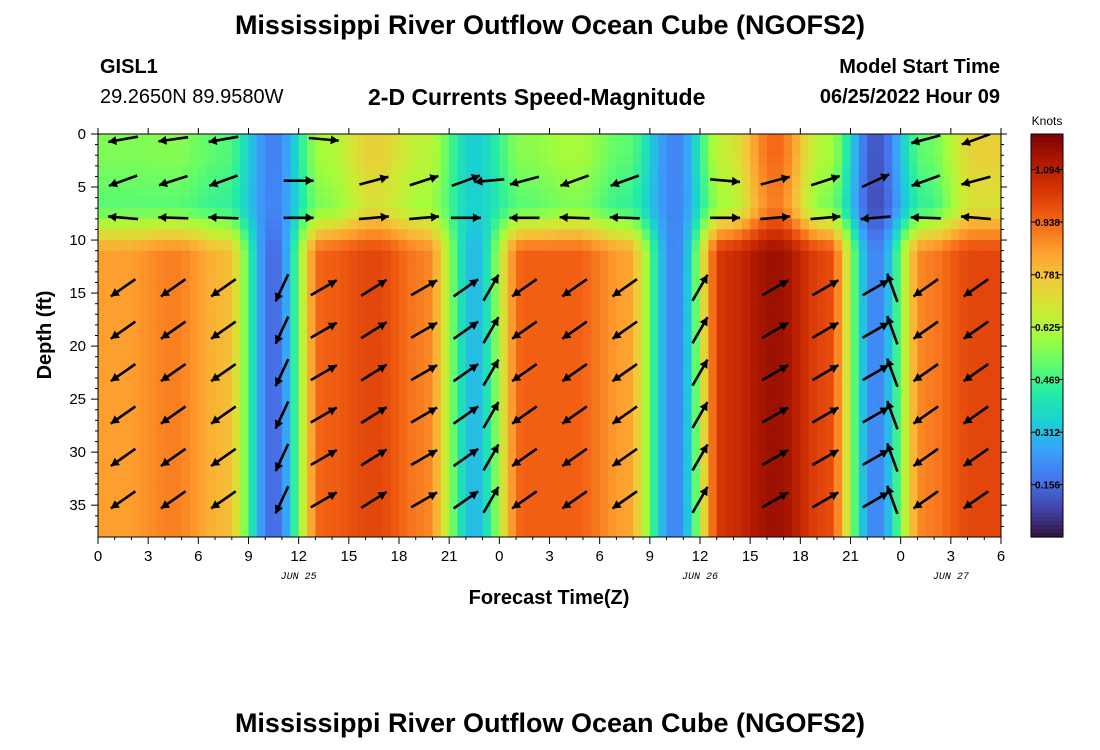 This screenshot has height=750, width=1100. Describe the element at coordinates (223, 372) in the screenshot. I see `current-vector` at that location.